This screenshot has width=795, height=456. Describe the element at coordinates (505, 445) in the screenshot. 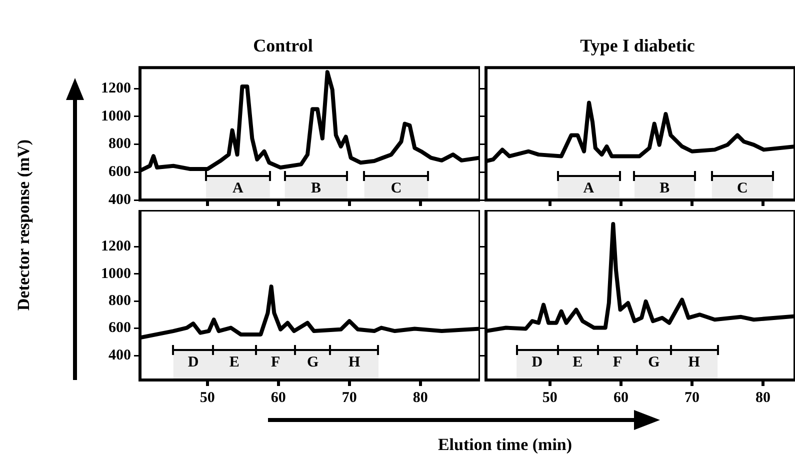

I see `x-axis-title: Elution time (min)` at that location.